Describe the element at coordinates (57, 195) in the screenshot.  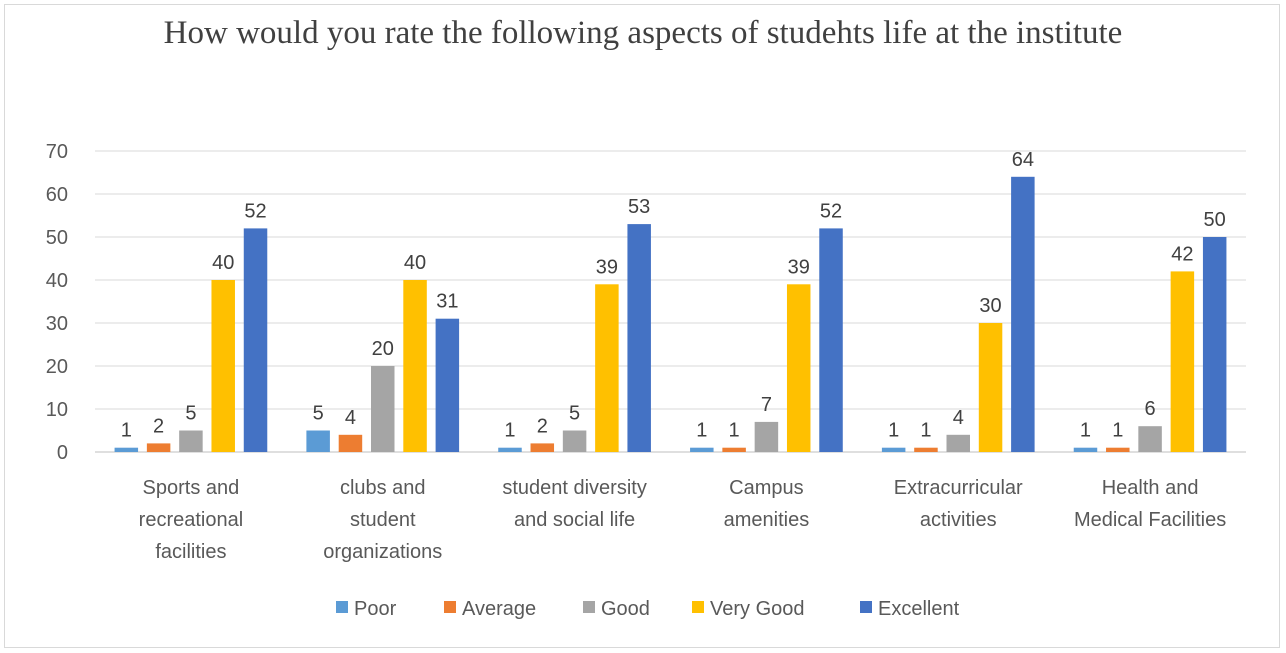
I see `y-tick-label: 60` at that location.